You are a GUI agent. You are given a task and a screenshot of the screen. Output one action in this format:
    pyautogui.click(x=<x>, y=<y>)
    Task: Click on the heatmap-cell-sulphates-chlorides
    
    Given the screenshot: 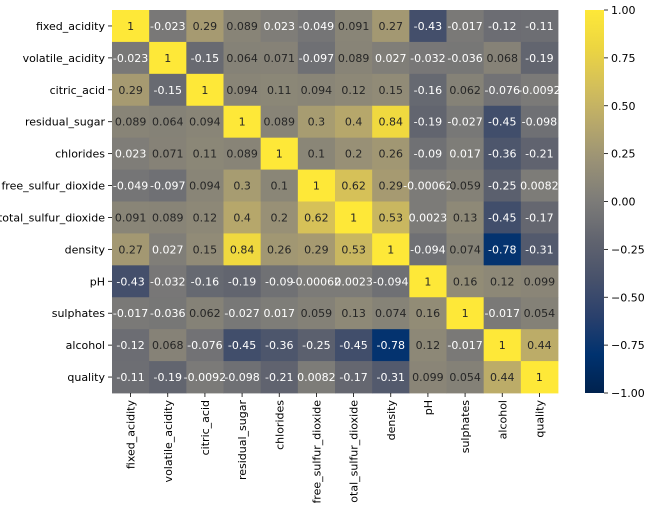 What is the action you would take?
    pyautogui.click(x=279, y=313)
    